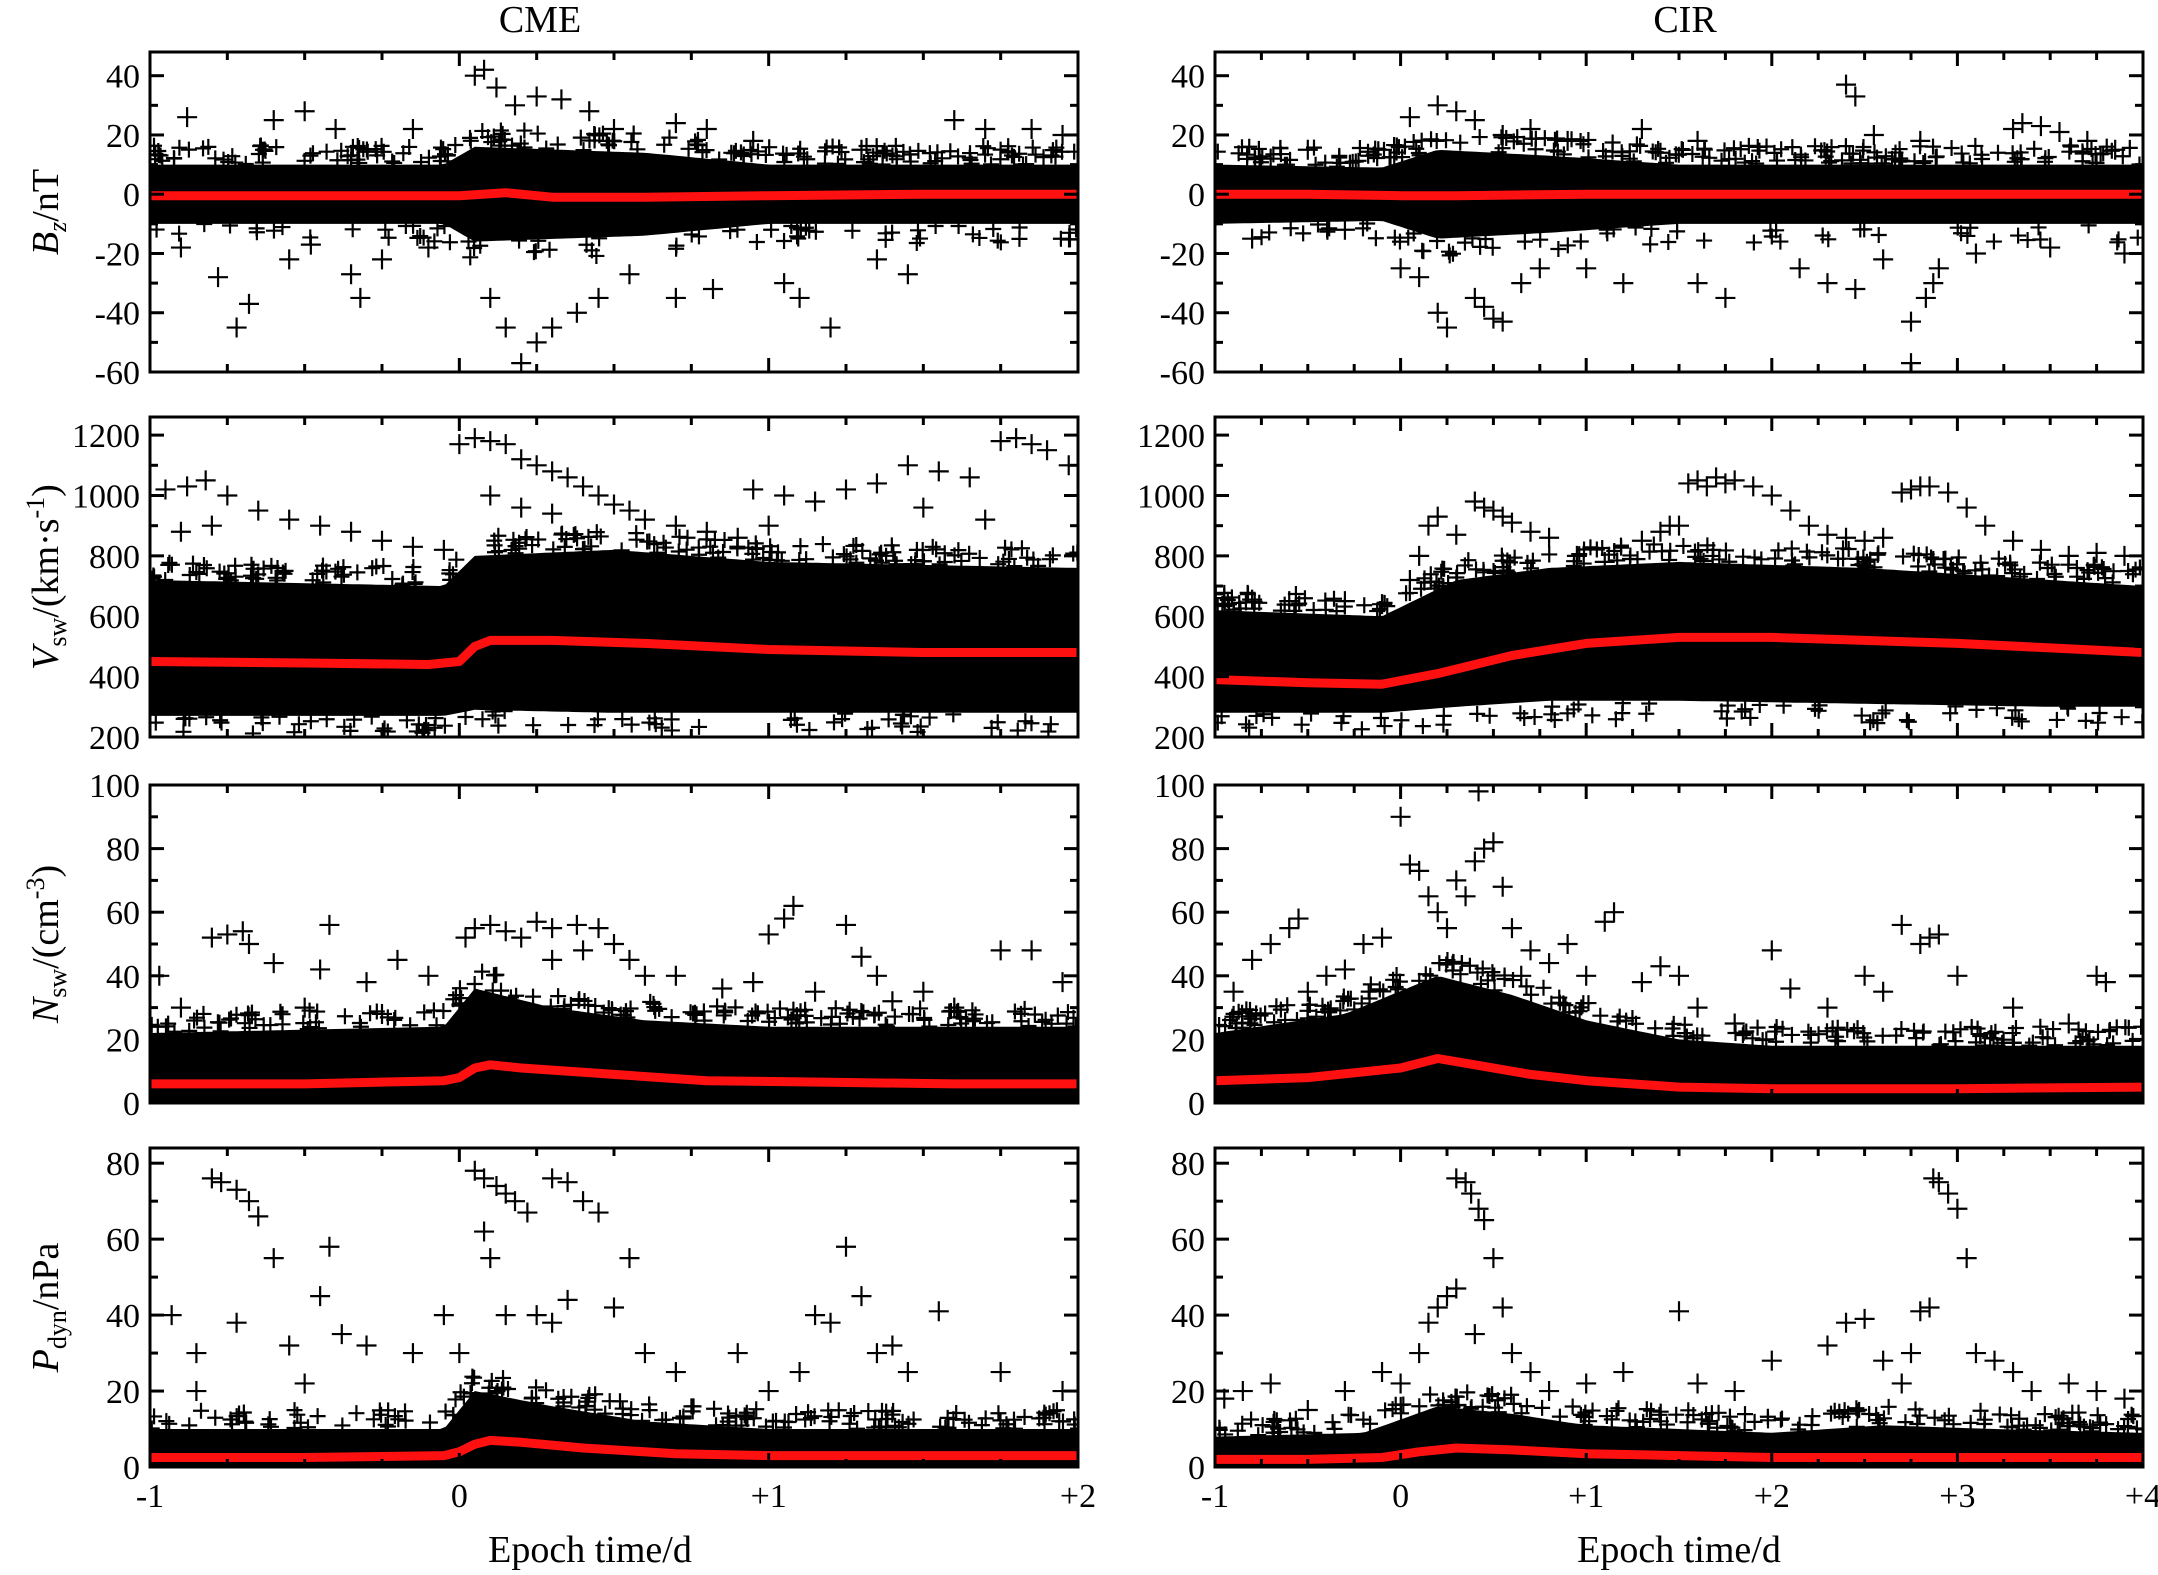  Describe the element at coordinates (106, 496) in the screenshot. I see `y-tick-label: 1000` at that location.